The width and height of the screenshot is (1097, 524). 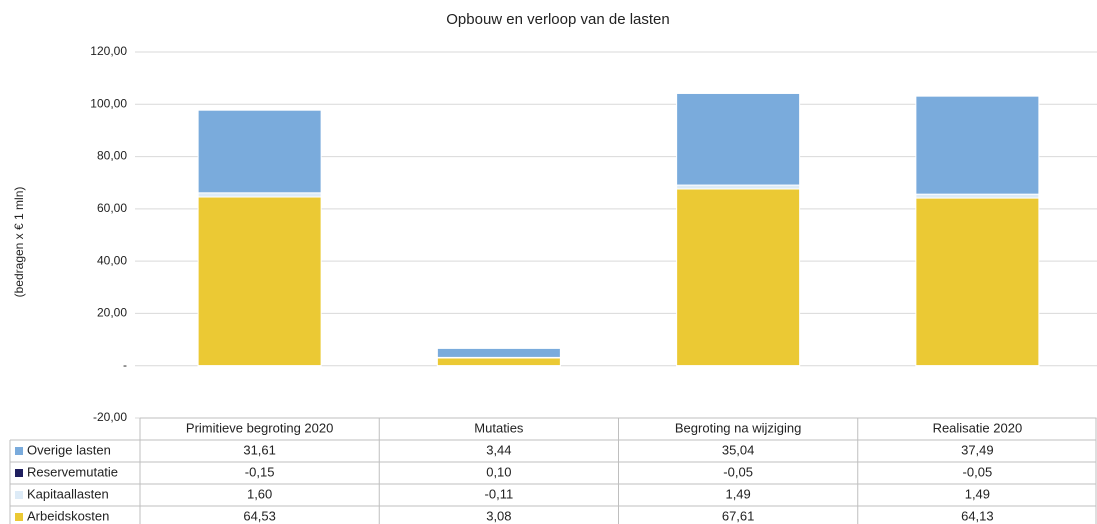 What do you see at coordinates (738, 449) in the screenshot?
I see `table-value: 35,04` at bounding box center [738, 449].